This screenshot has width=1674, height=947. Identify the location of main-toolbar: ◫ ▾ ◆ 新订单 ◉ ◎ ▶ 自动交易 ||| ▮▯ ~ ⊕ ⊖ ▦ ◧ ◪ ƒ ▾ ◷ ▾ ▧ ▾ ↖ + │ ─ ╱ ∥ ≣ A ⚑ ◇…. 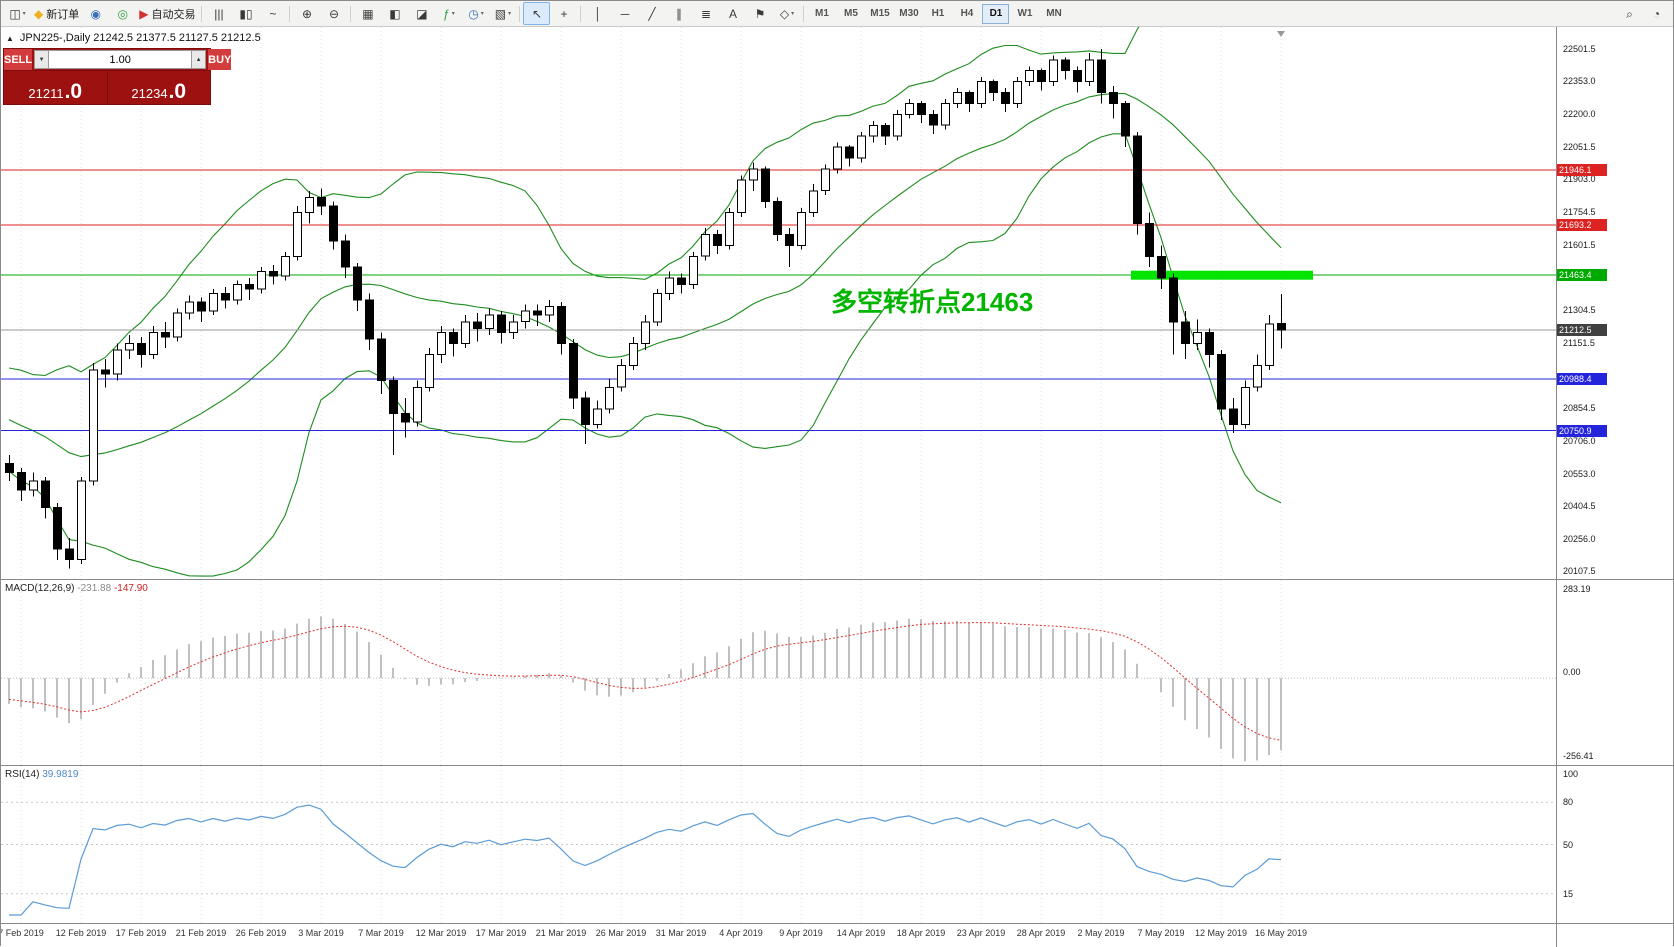
(837, 14).